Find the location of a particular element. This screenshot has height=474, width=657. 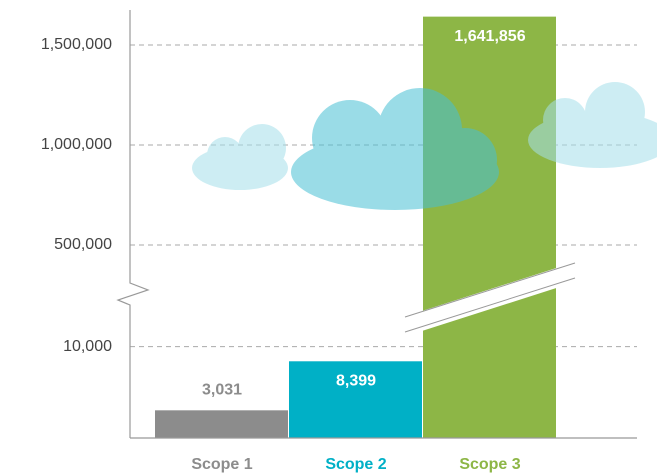

value-label: 3,031 is located at coordinates (222, 390).